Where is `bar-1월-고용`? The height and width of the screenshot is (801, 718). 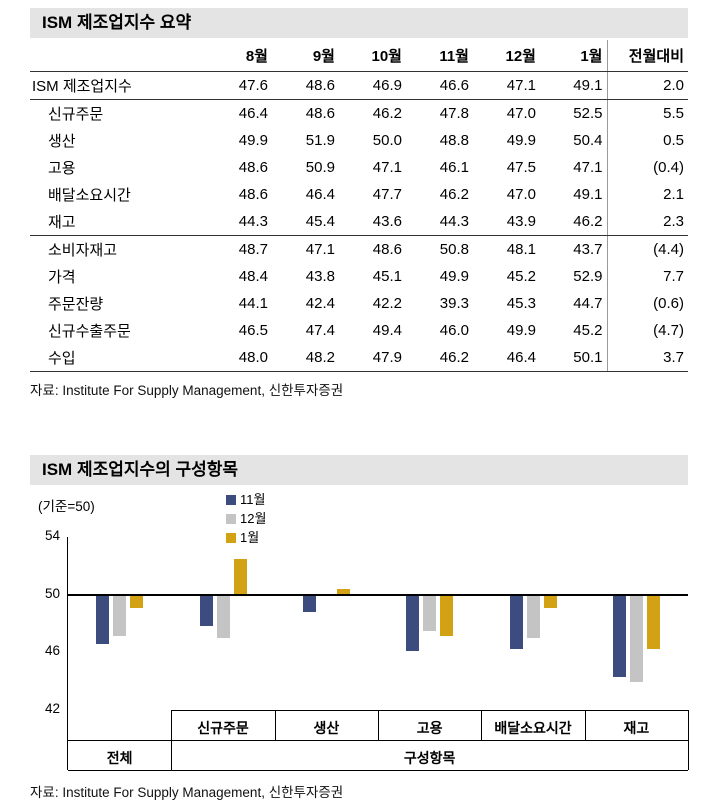 bar-1월-고용 is located at coordinates (447, 615).